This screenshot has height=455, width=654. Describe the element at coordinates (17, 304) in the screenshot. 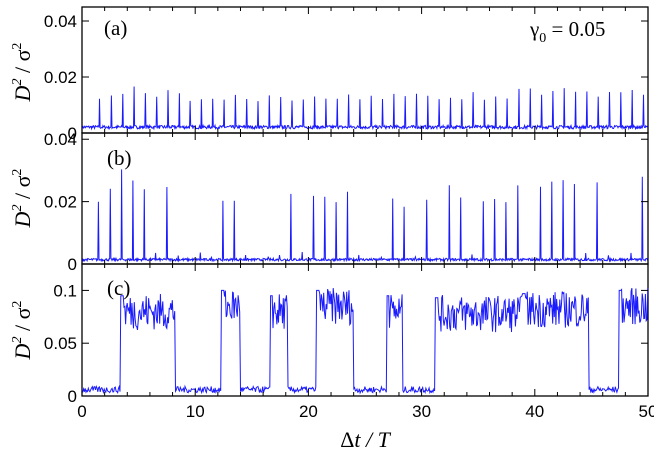

I see `ylabel-c-den-exp: 2` at that location.